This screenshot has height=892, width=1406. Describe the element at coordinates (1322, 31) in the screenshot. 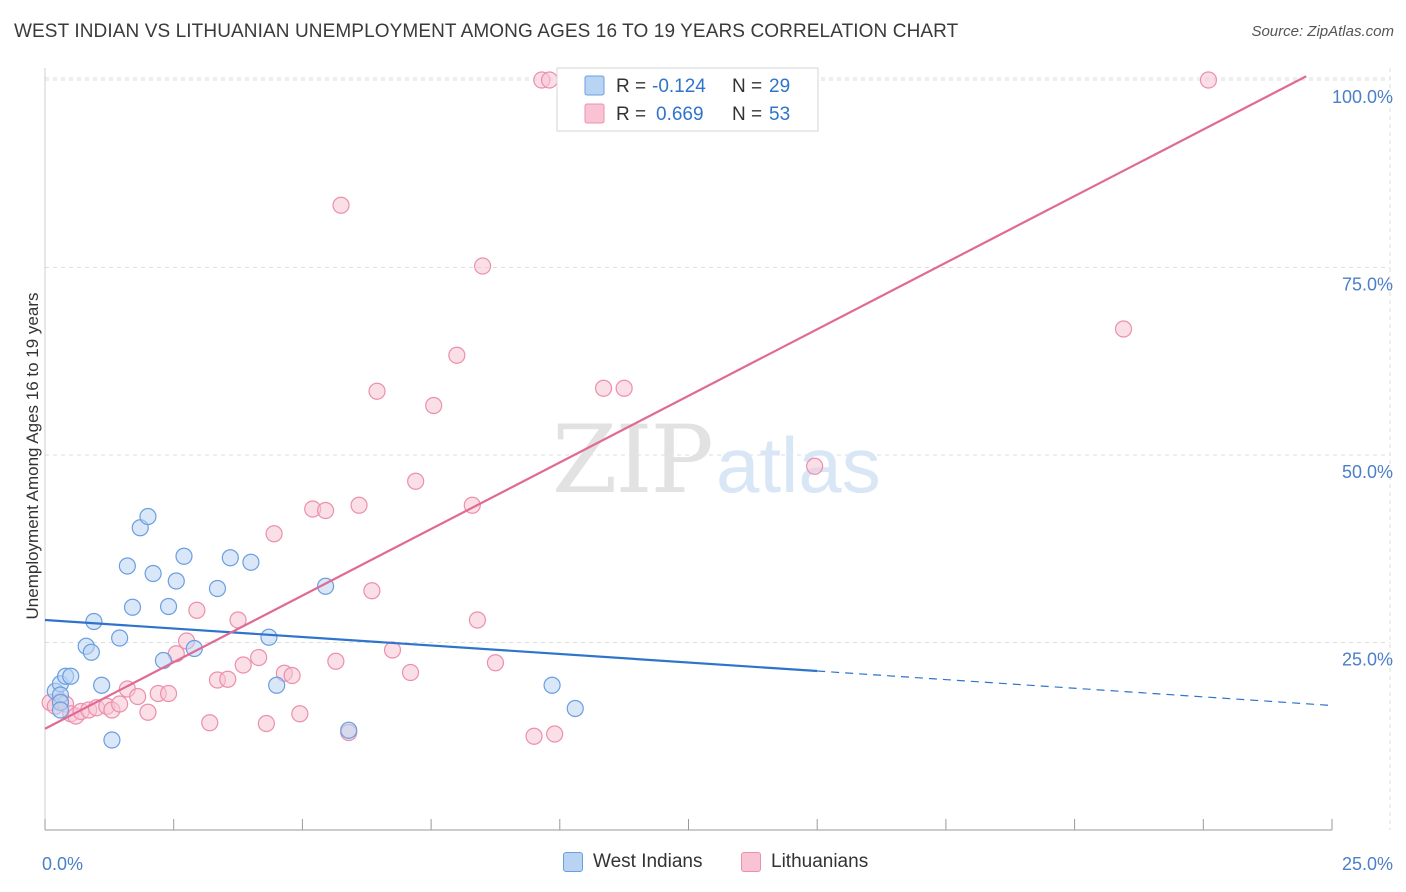

I see `source-label: Source: ZipAtlas.com` at that location.